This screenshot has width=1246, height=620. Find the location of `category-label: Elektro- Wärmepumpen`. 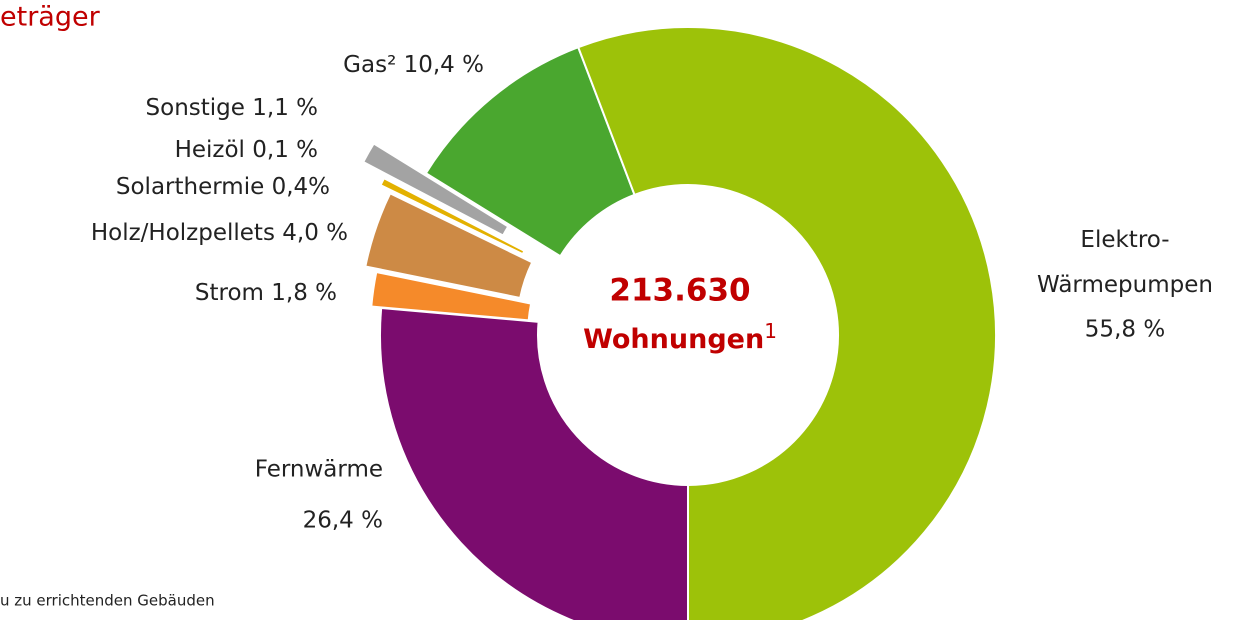

category-label: Elektro- Wärmepumpen is located at coordinates (1125, 262).